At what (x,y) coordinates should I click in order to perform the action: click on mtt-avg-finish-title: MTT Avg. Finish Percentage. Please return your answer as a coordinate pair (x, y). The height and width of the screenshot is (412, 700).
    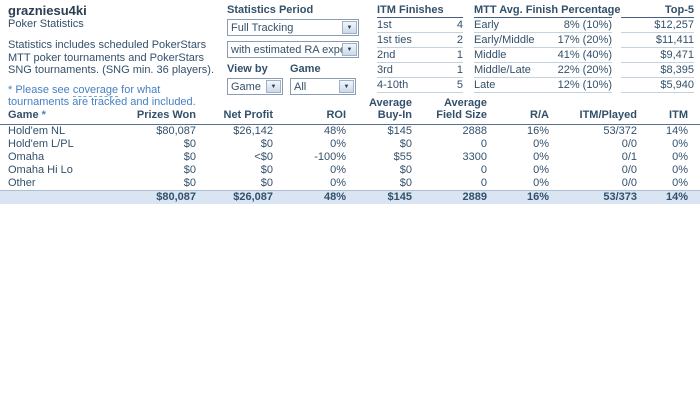
    Looking at the image, I should click on (547, 11).